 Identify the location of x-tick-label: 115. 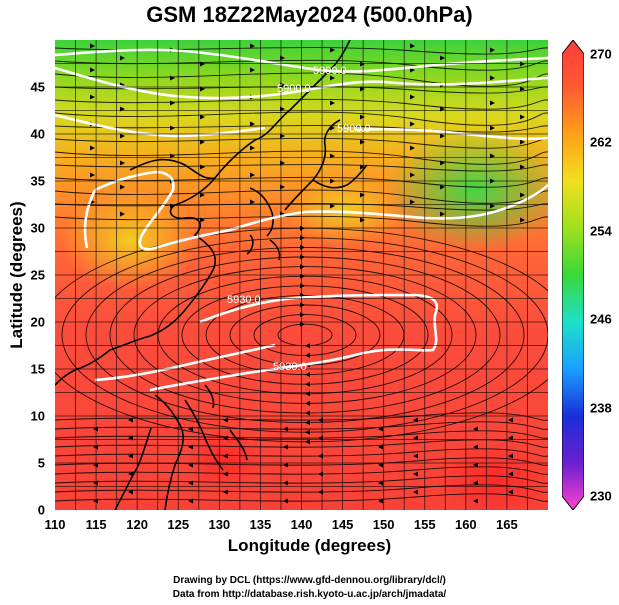
(96, 524).